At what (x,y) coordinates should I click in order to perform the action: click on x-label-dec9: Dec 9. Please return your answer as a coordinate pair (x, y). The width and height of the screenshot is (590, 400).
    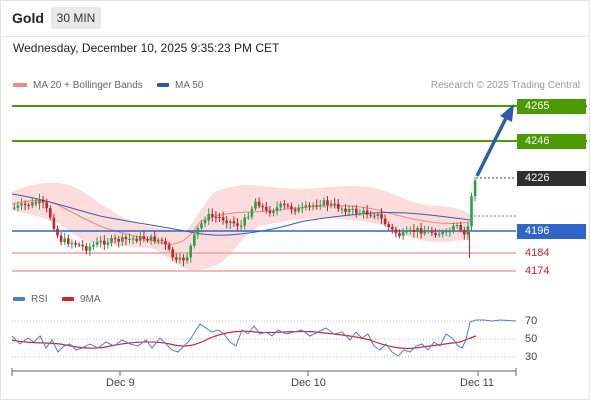
    Looking at the image, I should click on (120, 383).